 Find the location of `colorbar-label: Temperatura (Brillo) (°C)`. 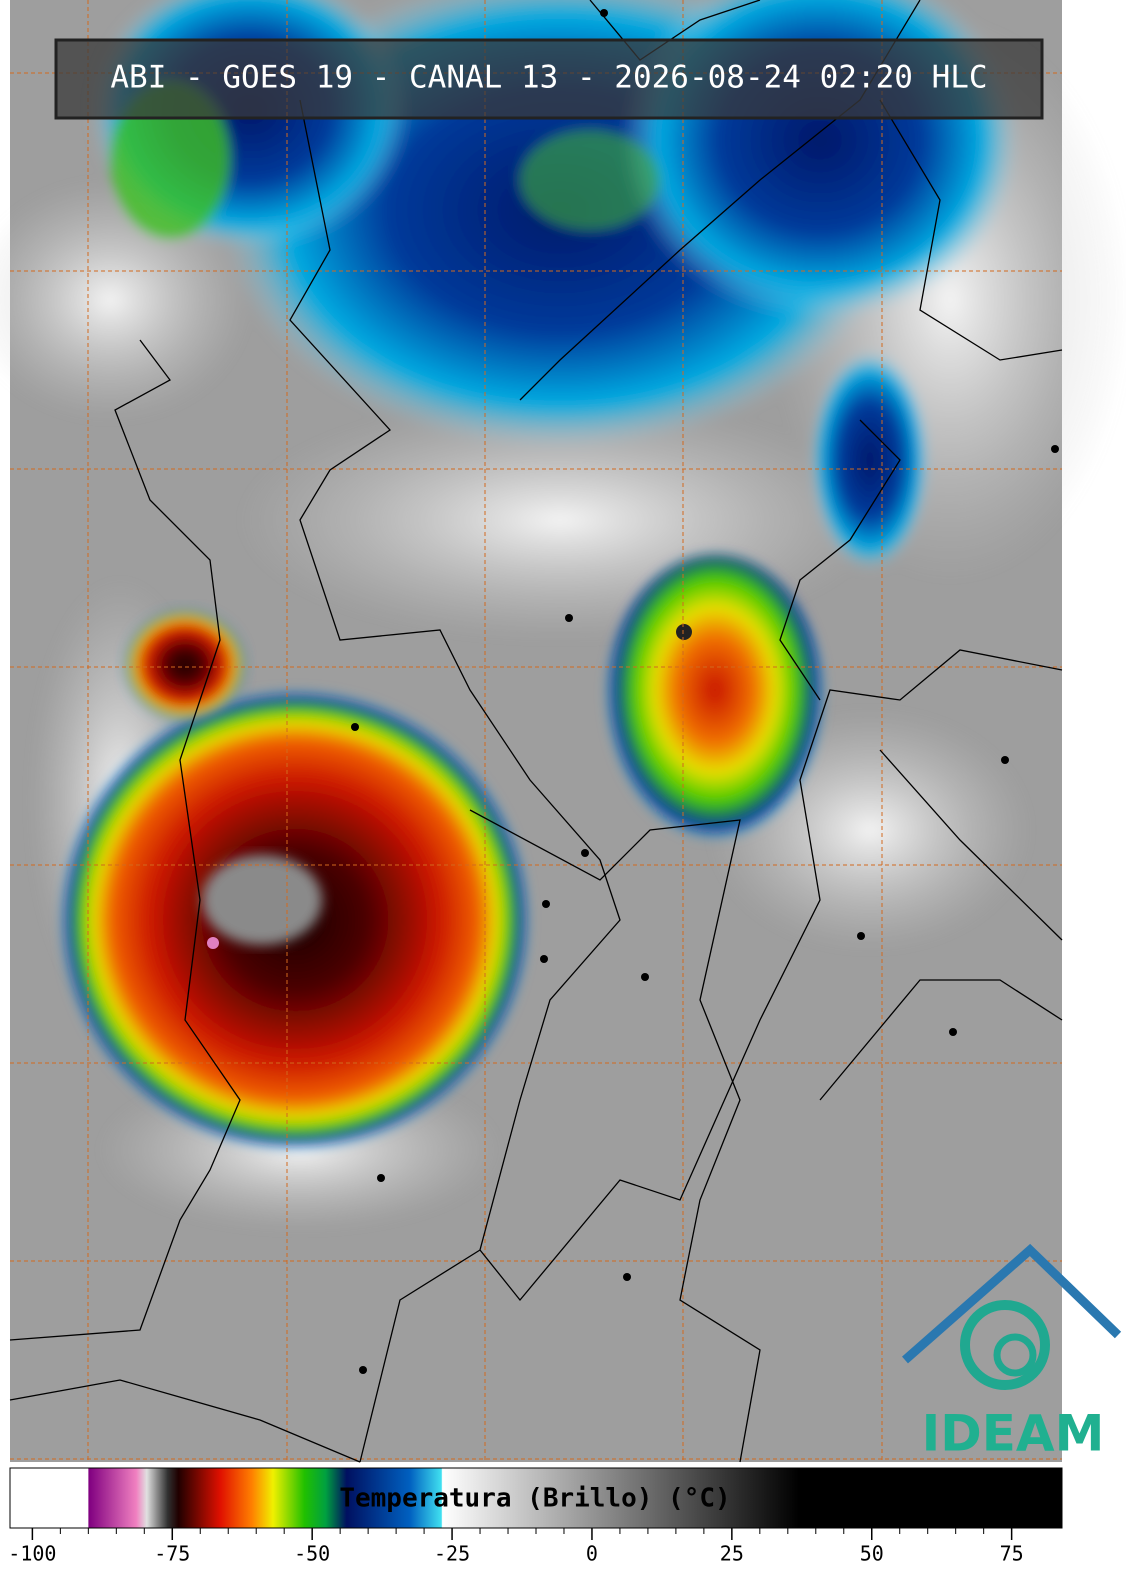

colorbar-label: Temperatura (Brillo) (°C) is located at coordinates (534, 1499).